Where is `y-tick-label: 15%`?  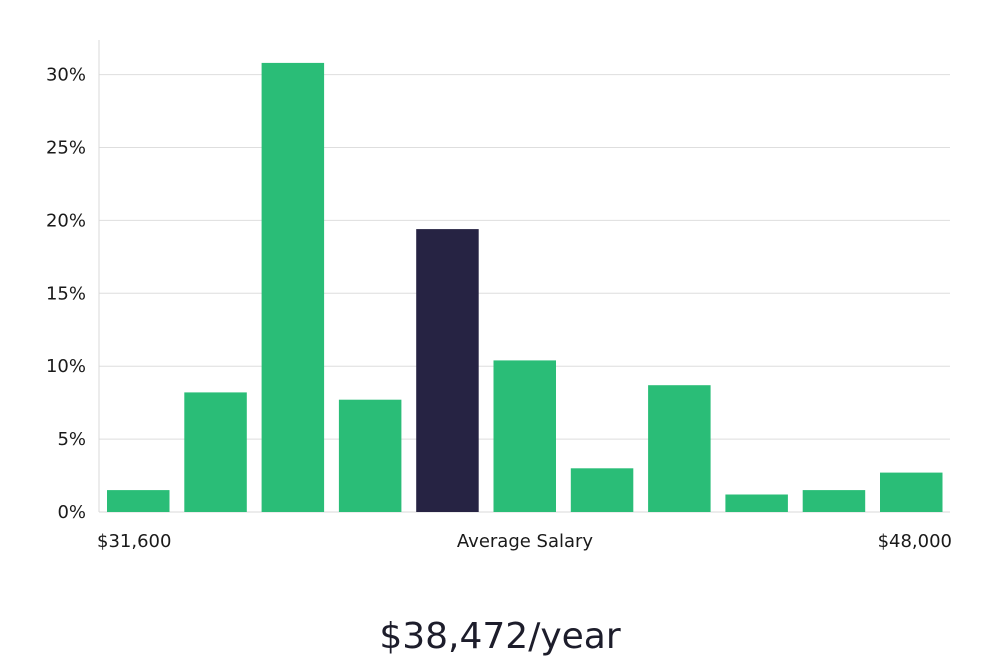
y-tick-label: 15% is located at coordinates (66, 293).